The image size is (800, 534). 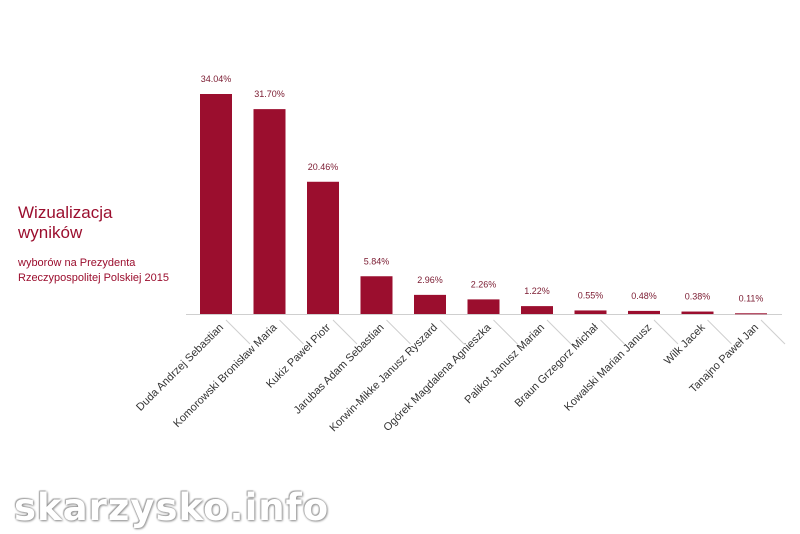 What do you see at coordinates (172, 507) in the screenshot?
I see `watermark-logo: skarzysko.info` at bounding box center [172, 507].